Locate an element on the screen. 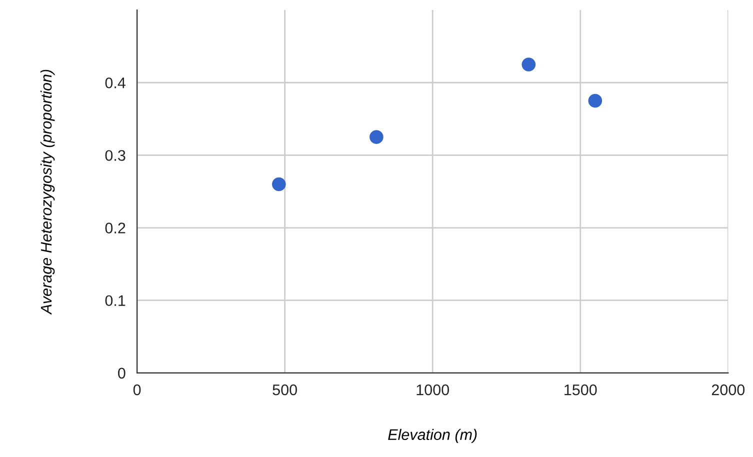 The width and height of the screenshot is (753, 457). y-tick-label: 0.4 is located at coordinates (115, 82).